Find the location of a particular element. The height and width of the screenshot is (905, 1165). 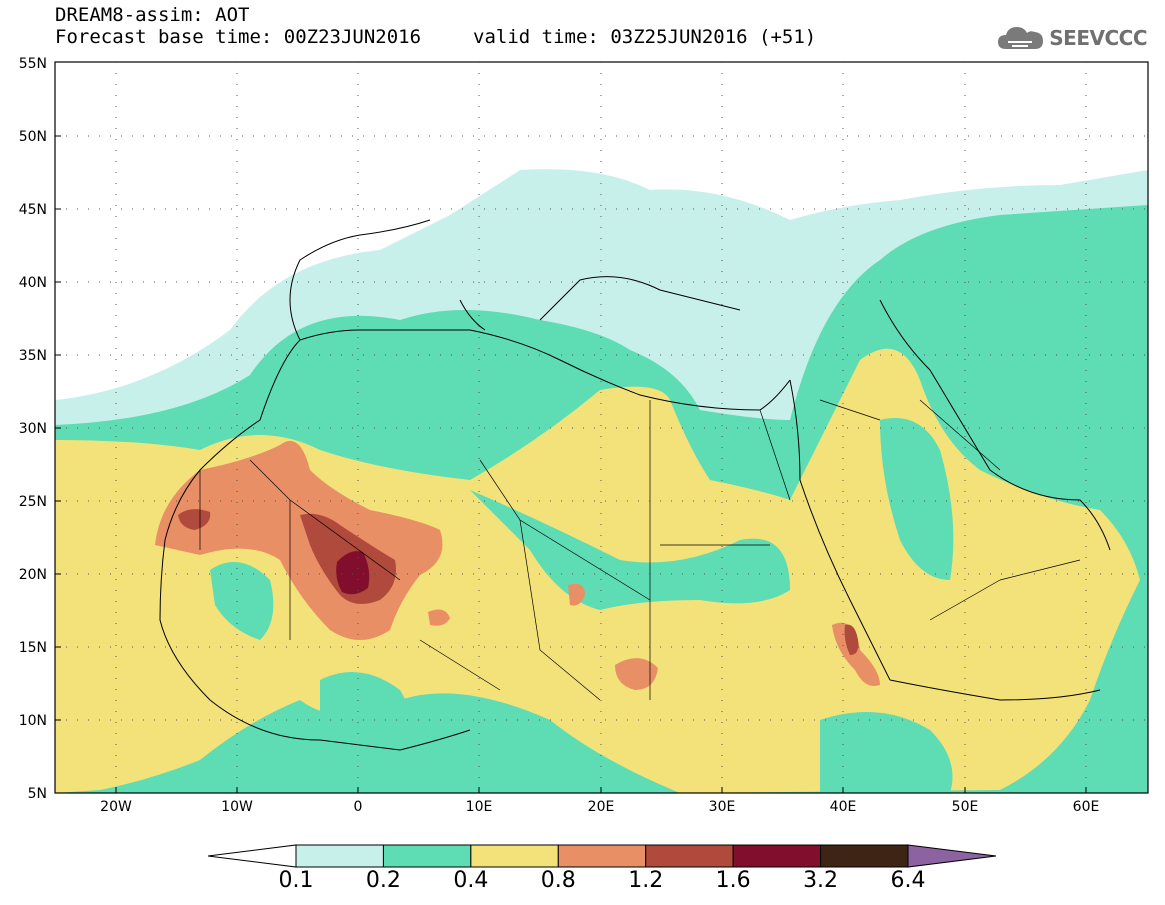

colorbar-label: 0.2 is located at coordinates (383, 880).